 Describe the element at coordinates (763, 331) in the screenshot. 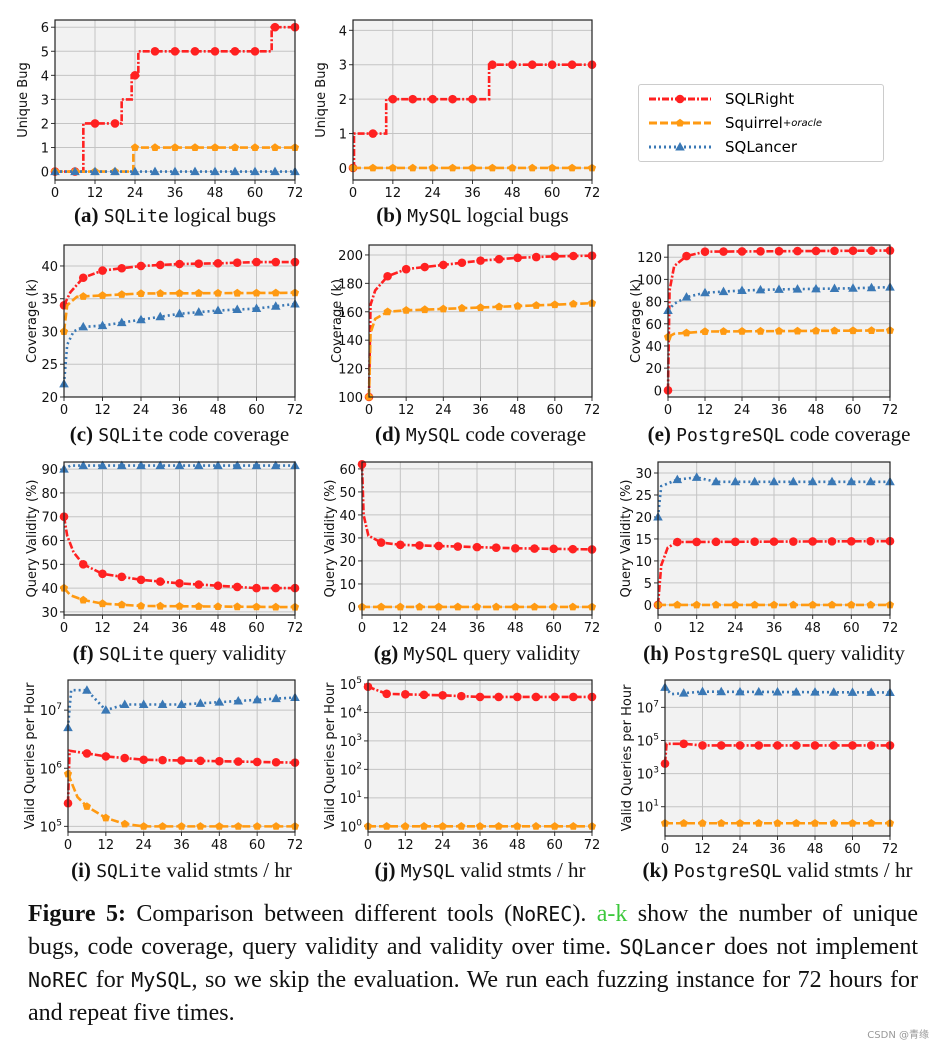

I see `chart-e: 0 12 24 36 48 60 72 0 20 40 60 80 100 120 Coverage (k)` at that location.